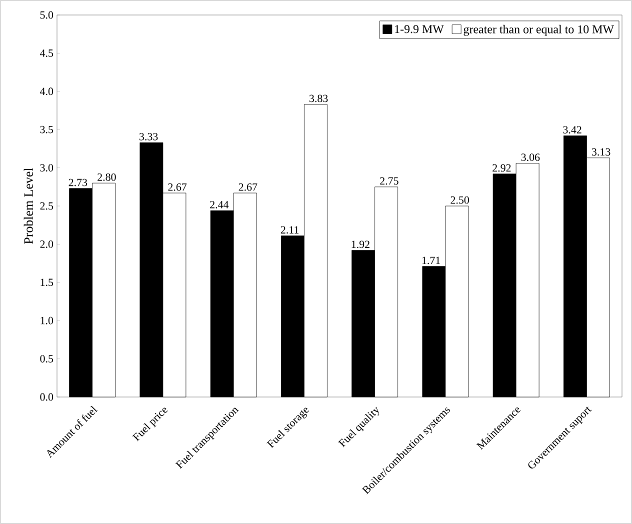 Image resolution: width=632 pixels, height=524 pixels. Describe the element at coordinates (459, 200) in the screenshot. I see `data-label: 2.50` at that location.